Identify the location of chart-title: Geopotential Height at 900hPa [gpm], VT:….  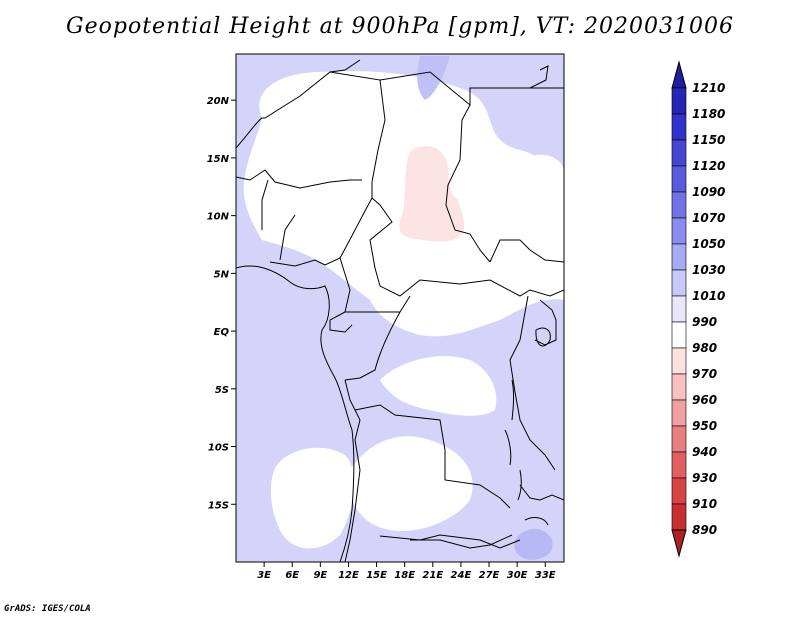
(400, 26).